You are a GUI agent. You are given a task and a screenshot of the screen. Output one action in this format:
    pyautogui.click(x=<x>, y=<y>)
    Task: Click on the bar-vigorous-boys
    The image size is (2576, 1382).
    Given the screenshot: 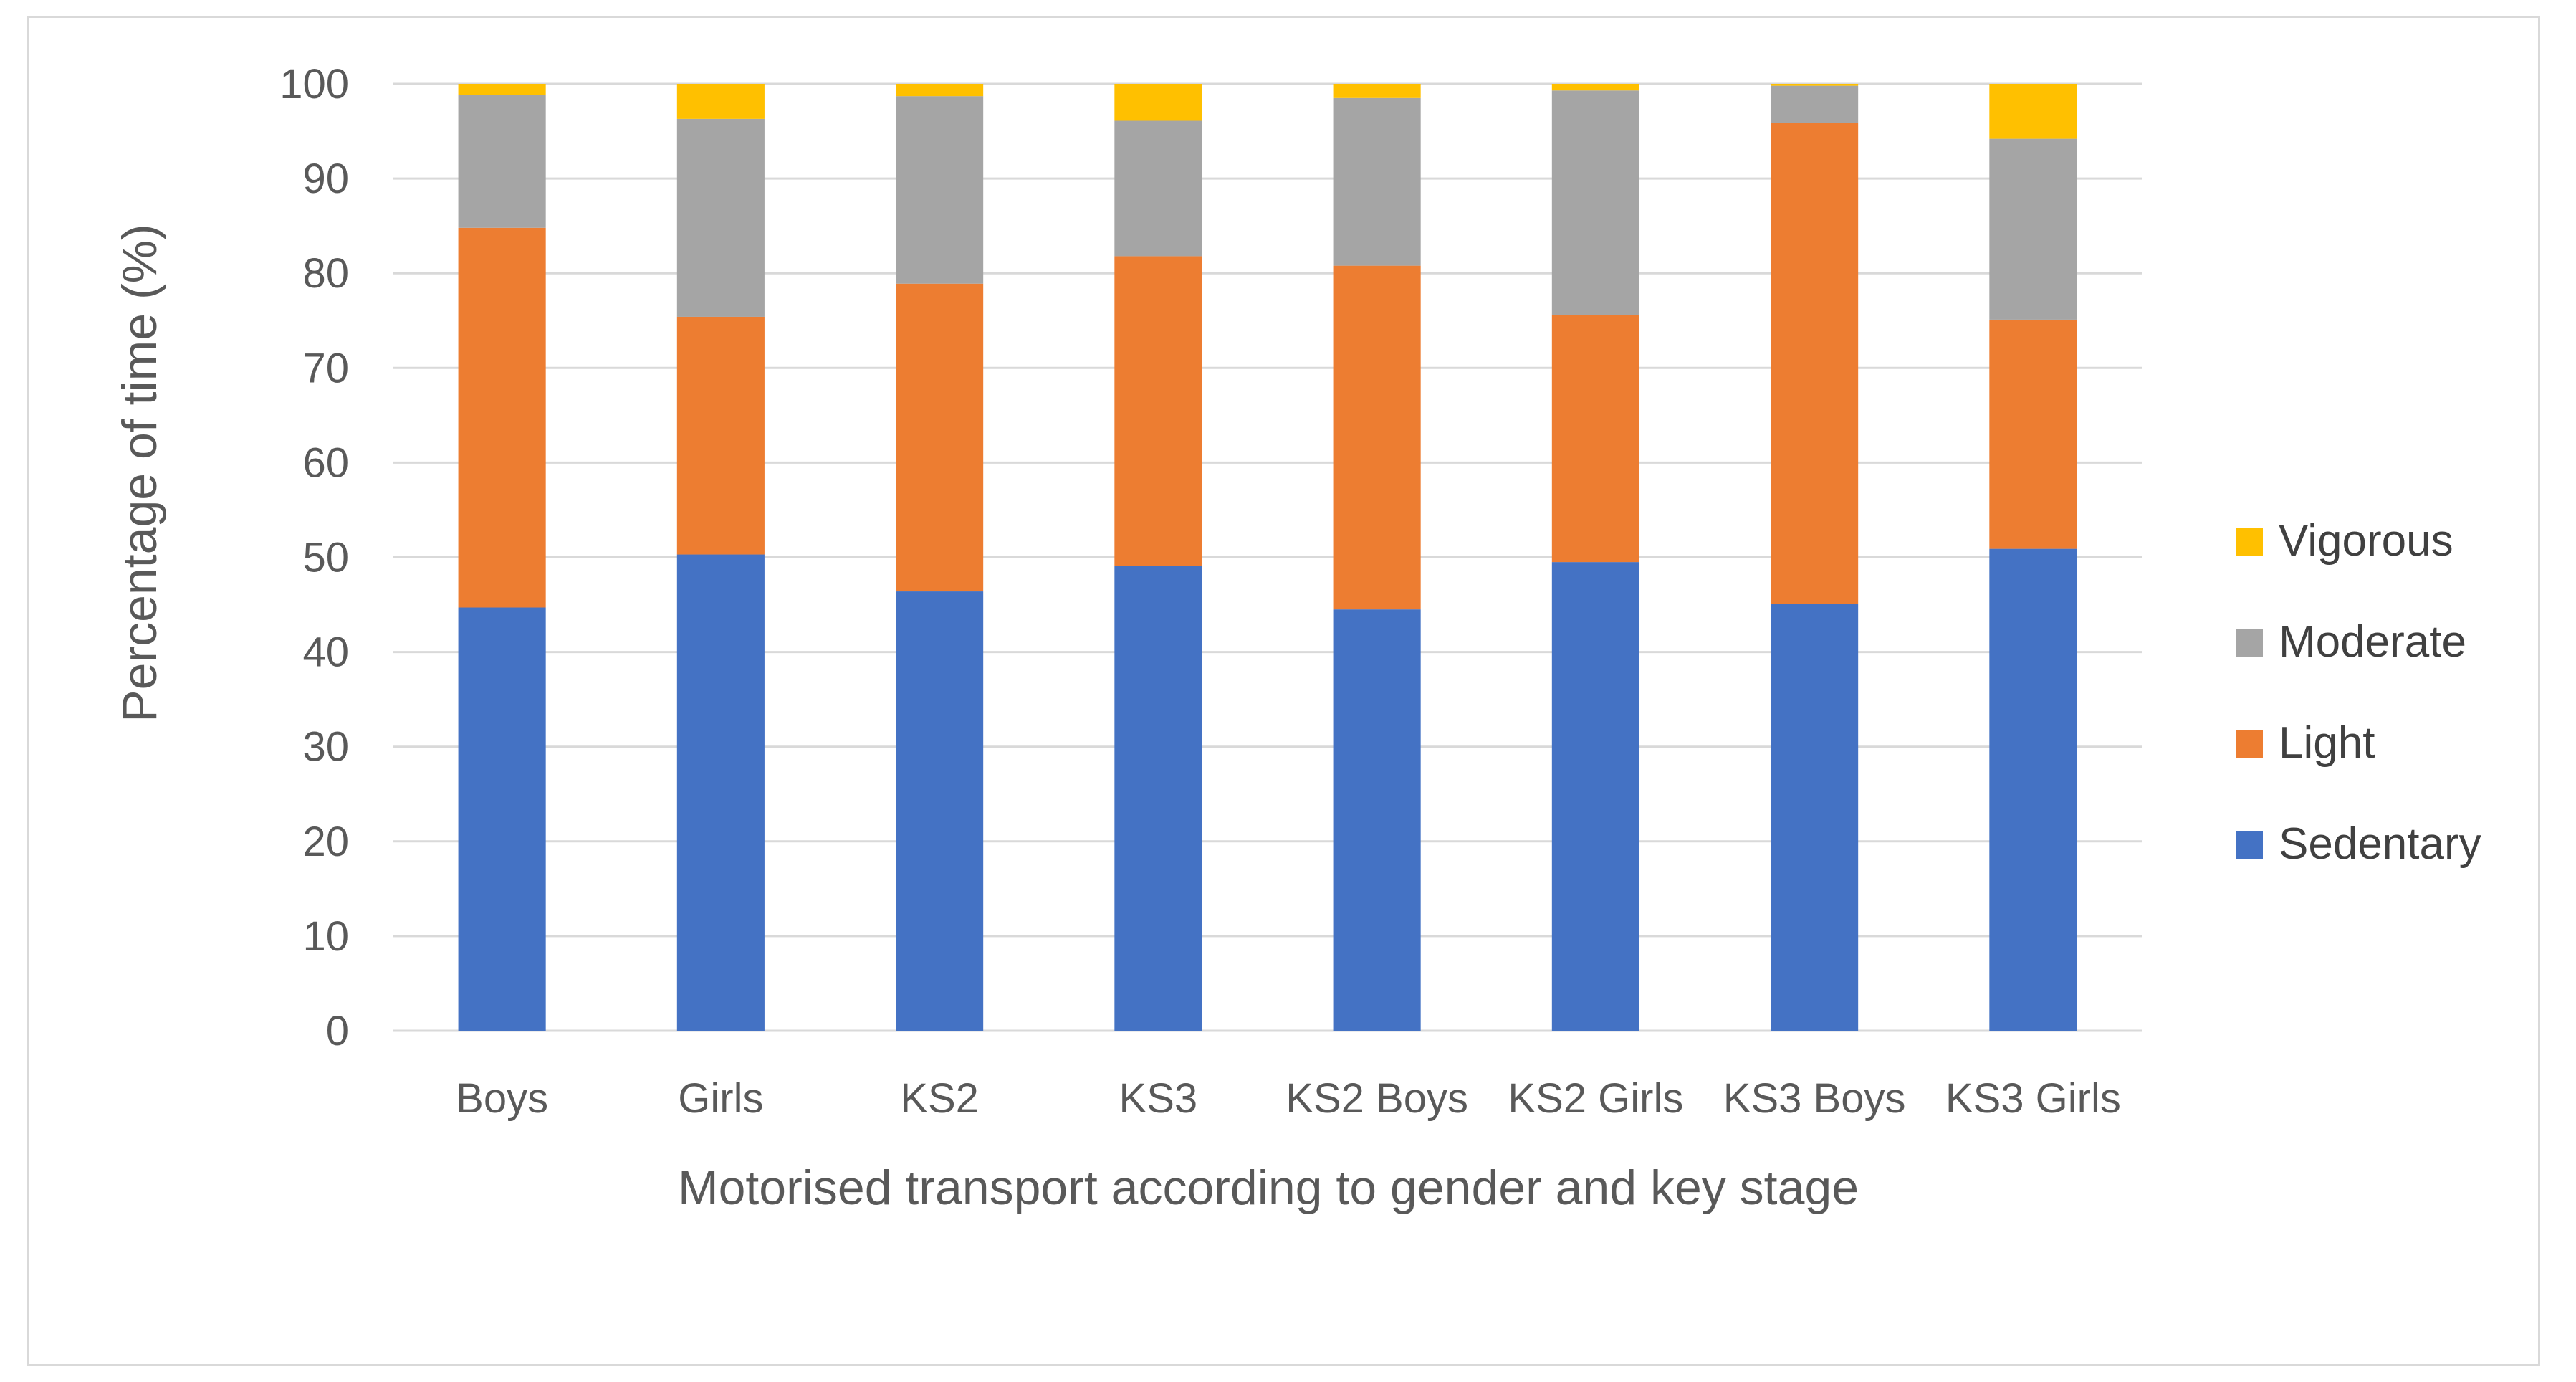 What is the action you would take?
    pyautogui.click(x=502, y=89)
    